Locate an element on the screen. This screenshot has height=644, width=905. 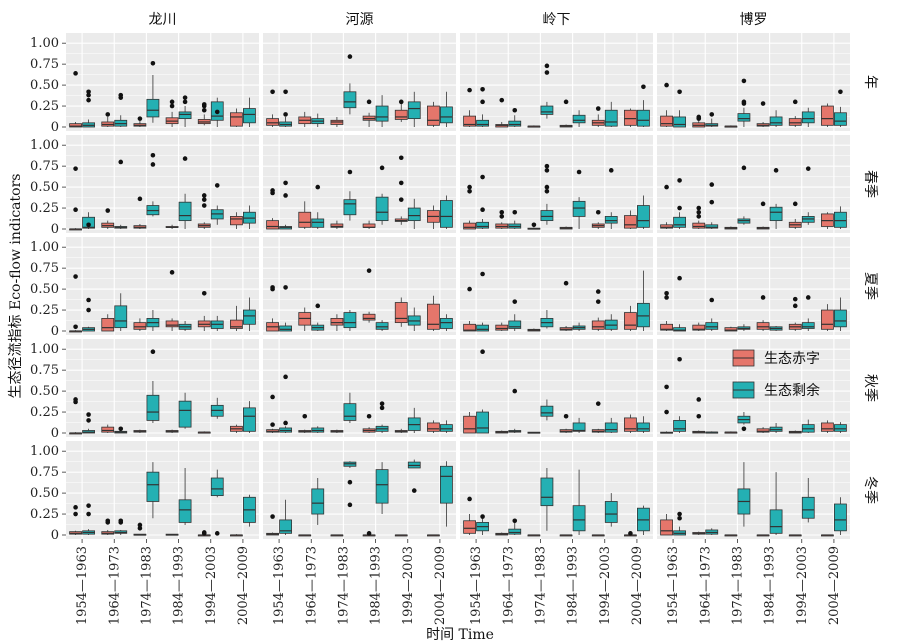
row-label: 夏季 is located at coordinates (870, 286).